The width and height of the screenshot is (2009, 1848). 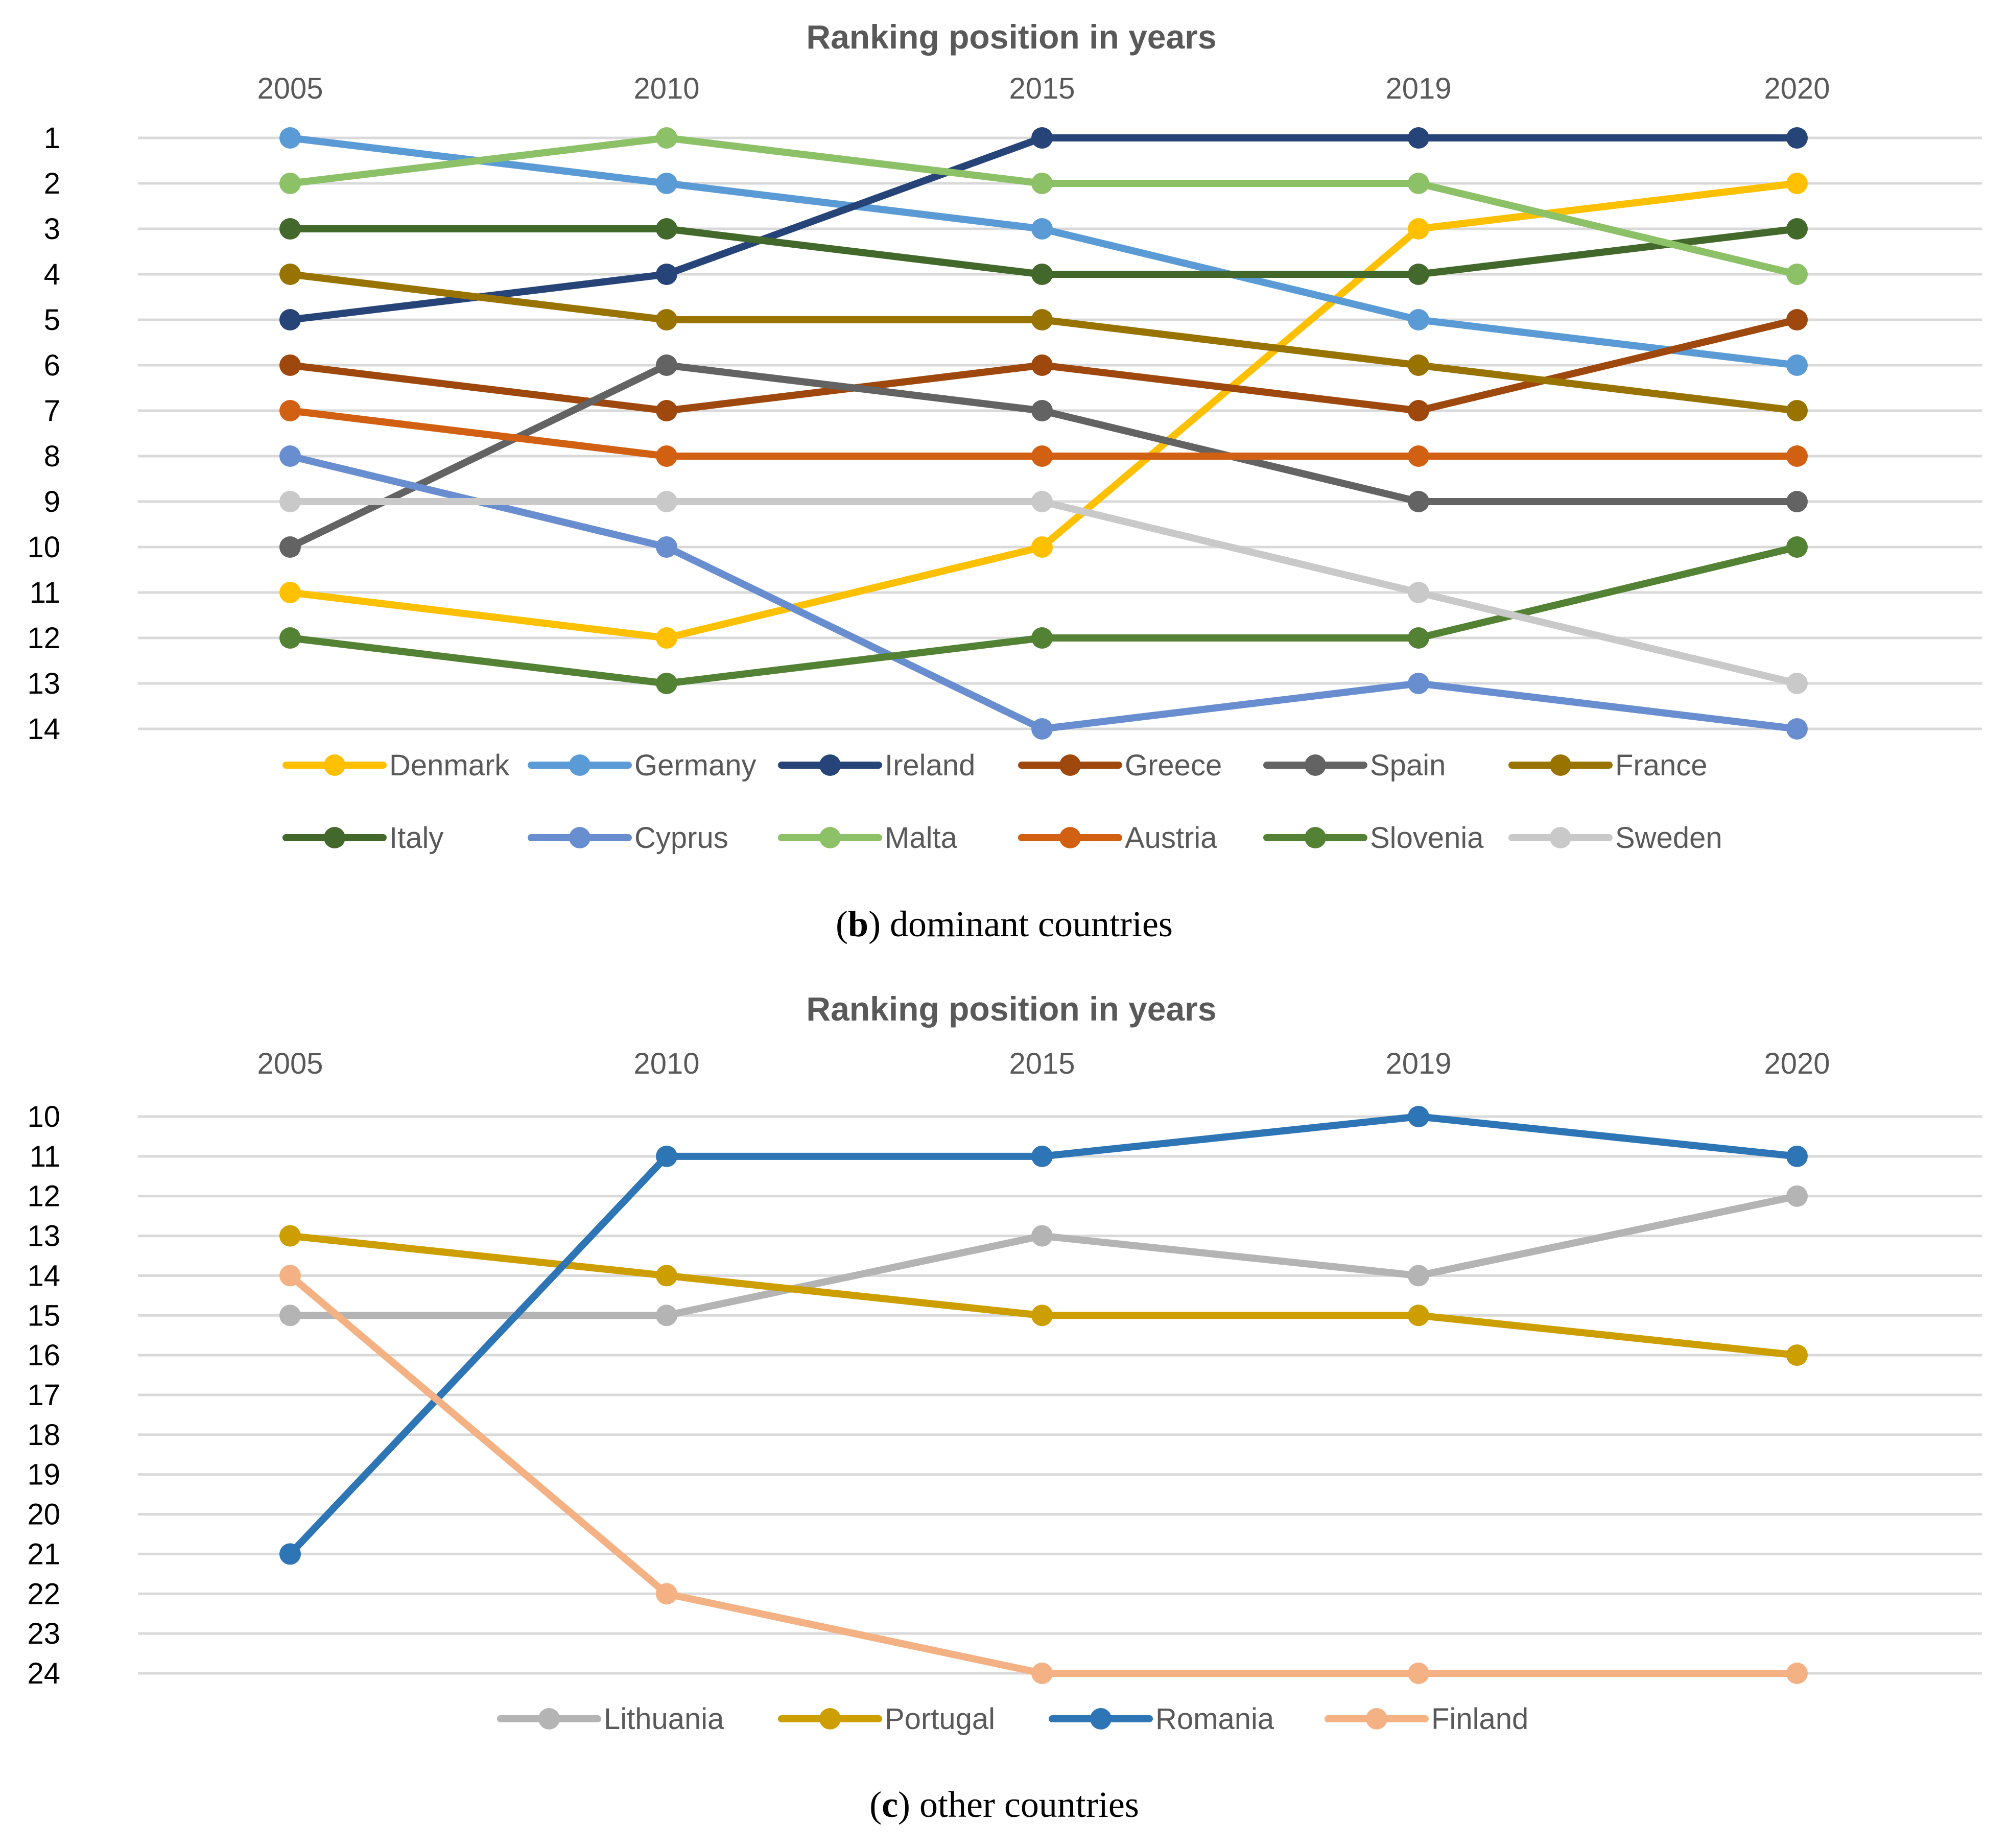 I want to click on chart-title: Ranking position in years, so click(x=1011, y=37).